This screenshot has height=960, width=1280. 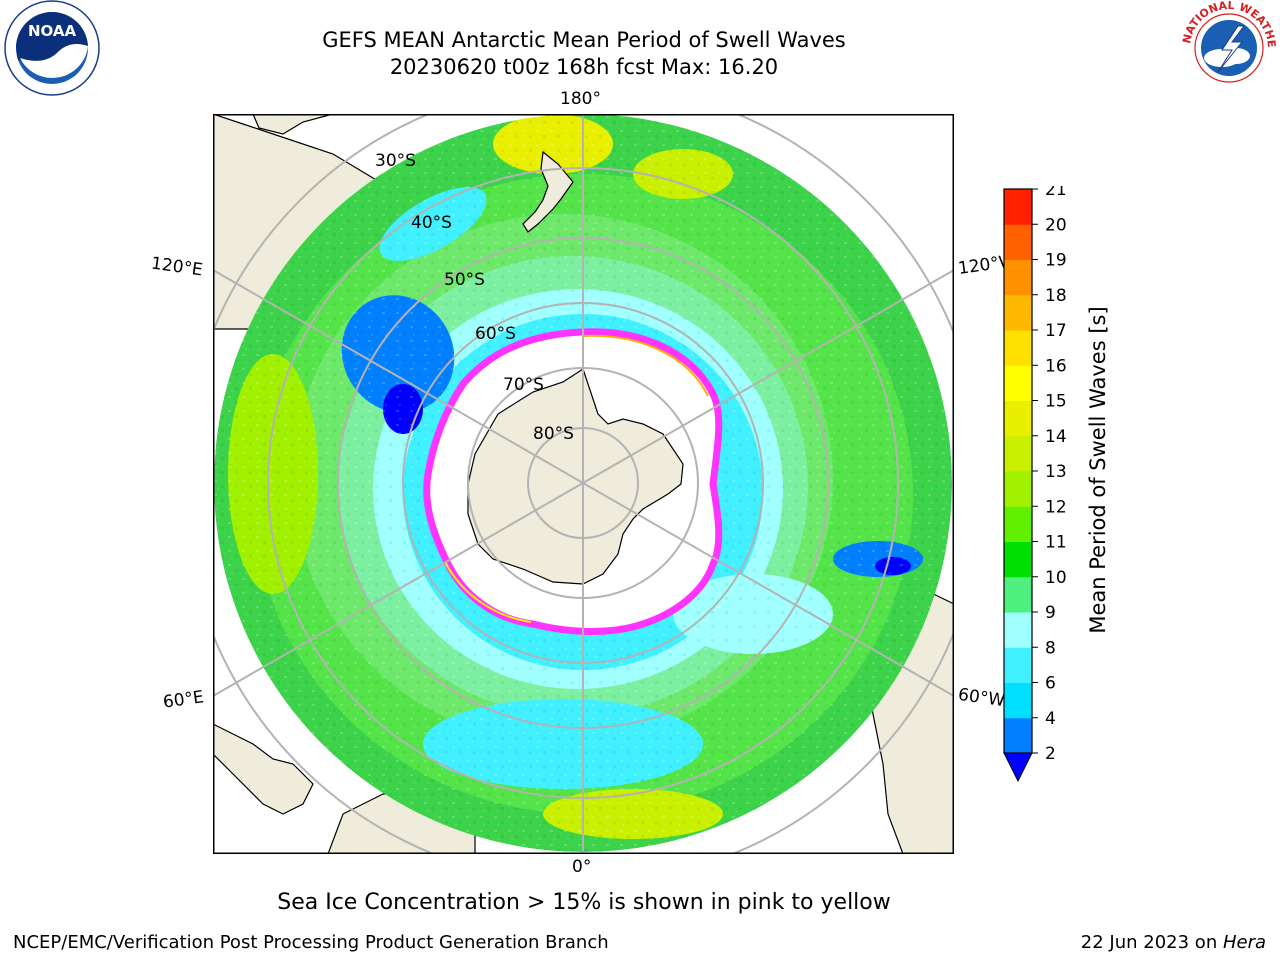 I want to click on colorbar: 2 4 6 8 9 10 11 12 13 14 15 16 17 18 19 20 21, so click(x=1035, y=484).